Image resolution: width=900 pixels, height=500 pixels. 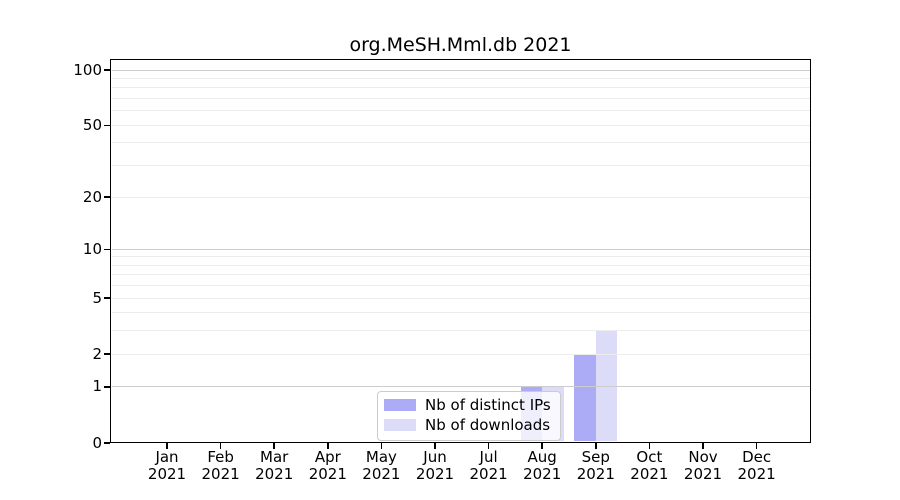 I want to click on bar-downloads-sep-2021, so click(x=606, y=386).